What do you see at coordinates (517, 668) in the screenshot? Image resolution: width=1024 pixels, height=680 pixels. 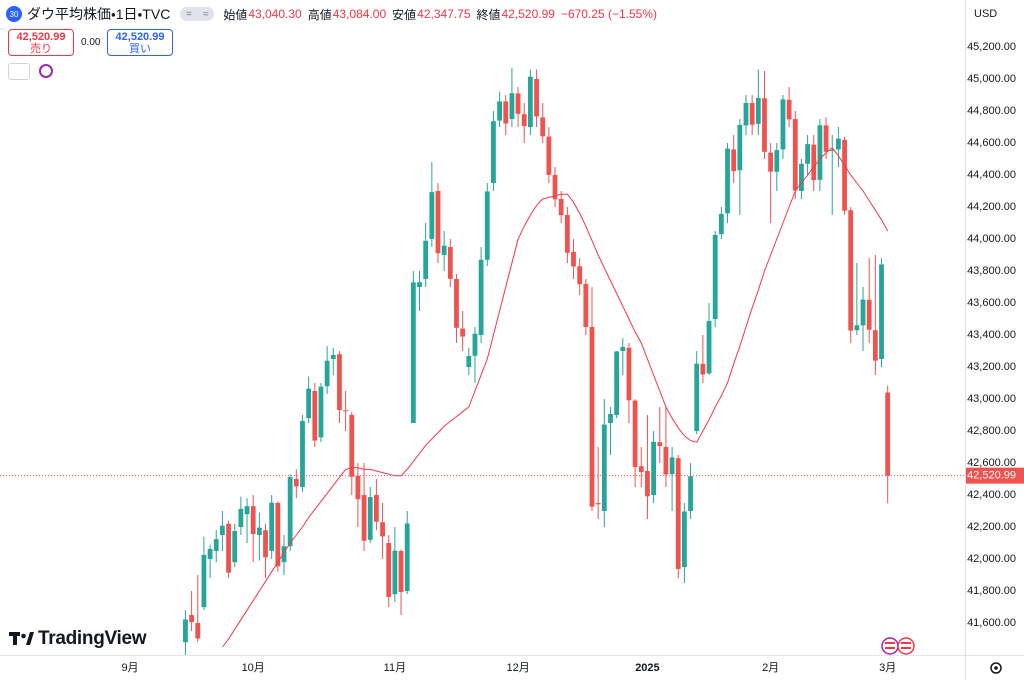 I see `x-tick-label: 12月` at bounding box center [517, 668].